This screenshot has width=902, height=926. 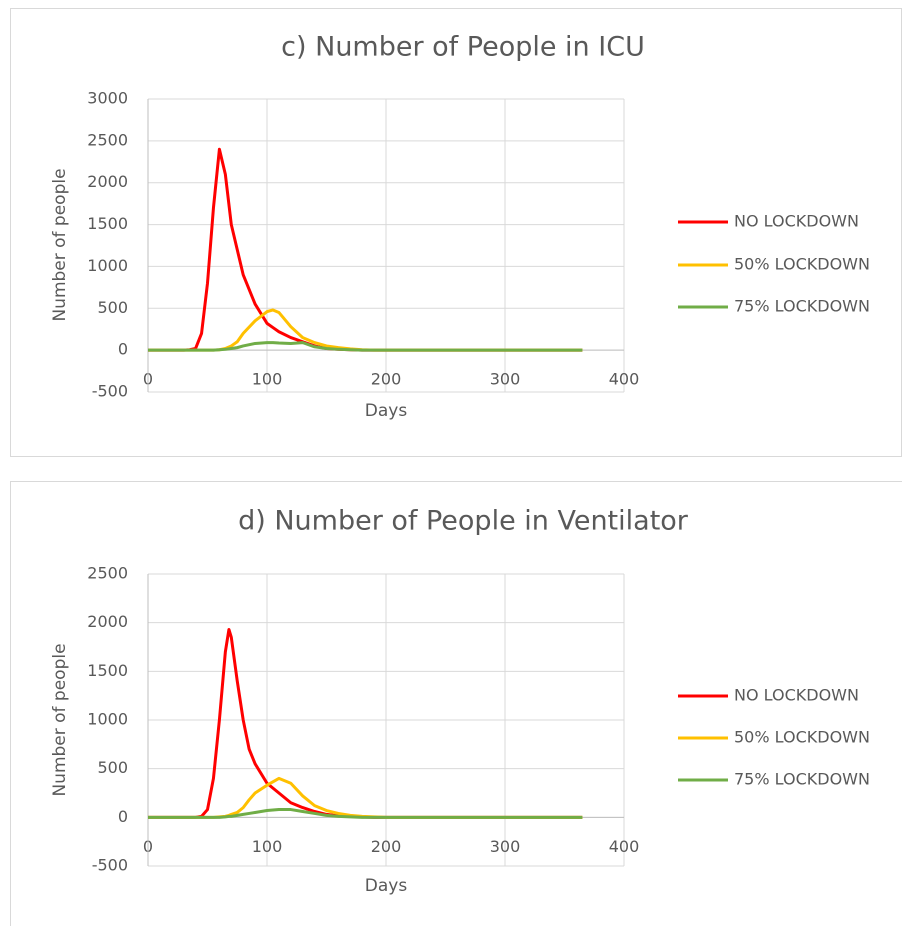 I want to click on chart-title: d) Number of People in Ventilator, so click(x=463, y=521).